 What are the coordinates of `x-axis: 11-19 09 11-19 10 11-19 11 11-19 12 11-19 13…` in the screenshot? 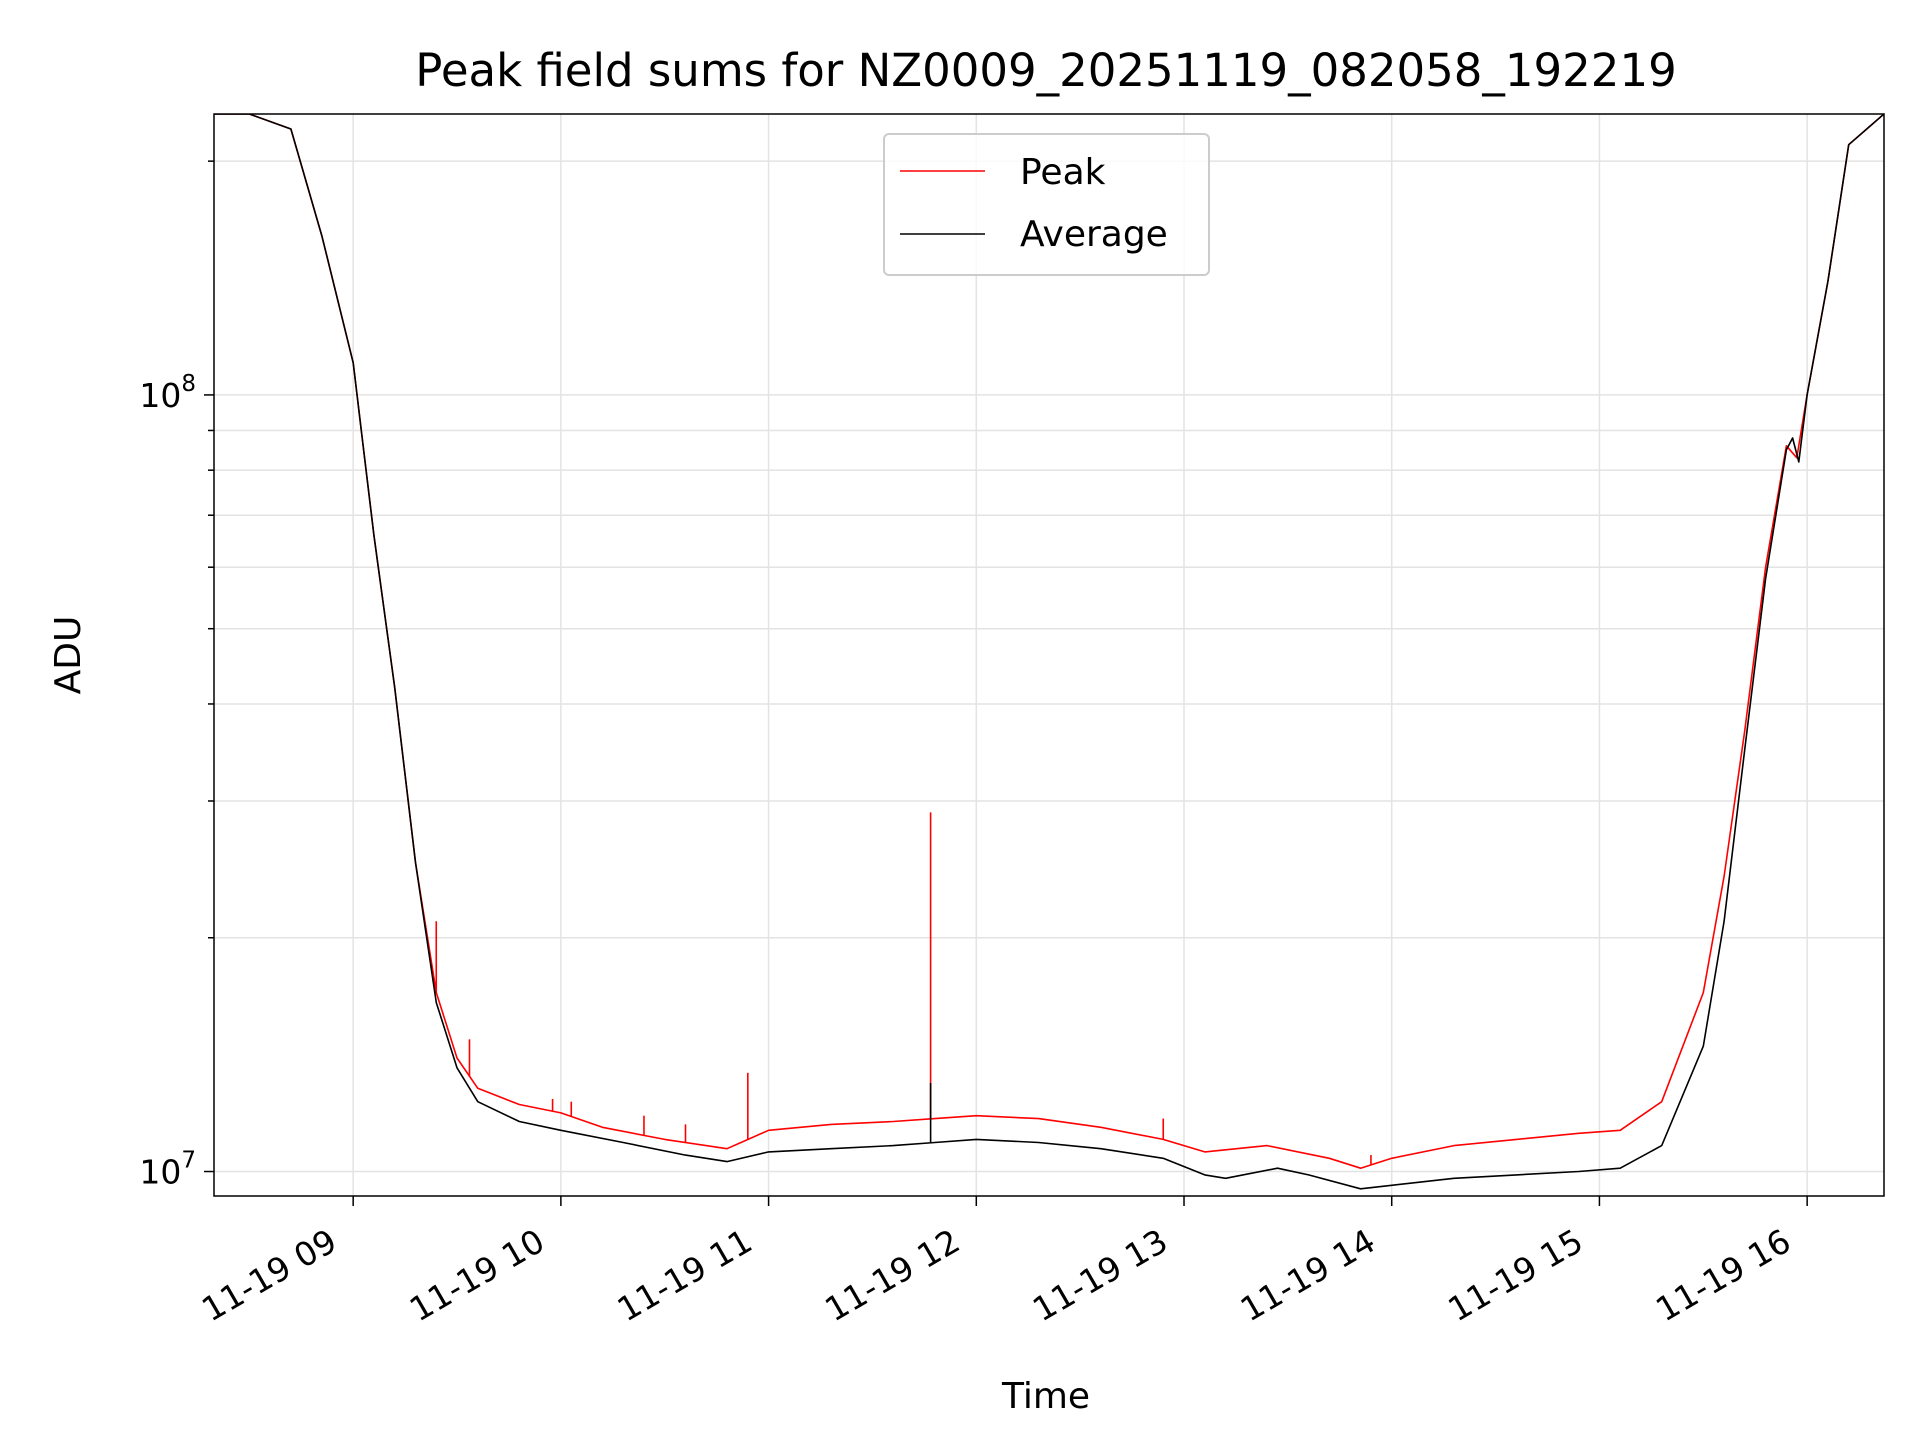 It's located at (1001, 1262).